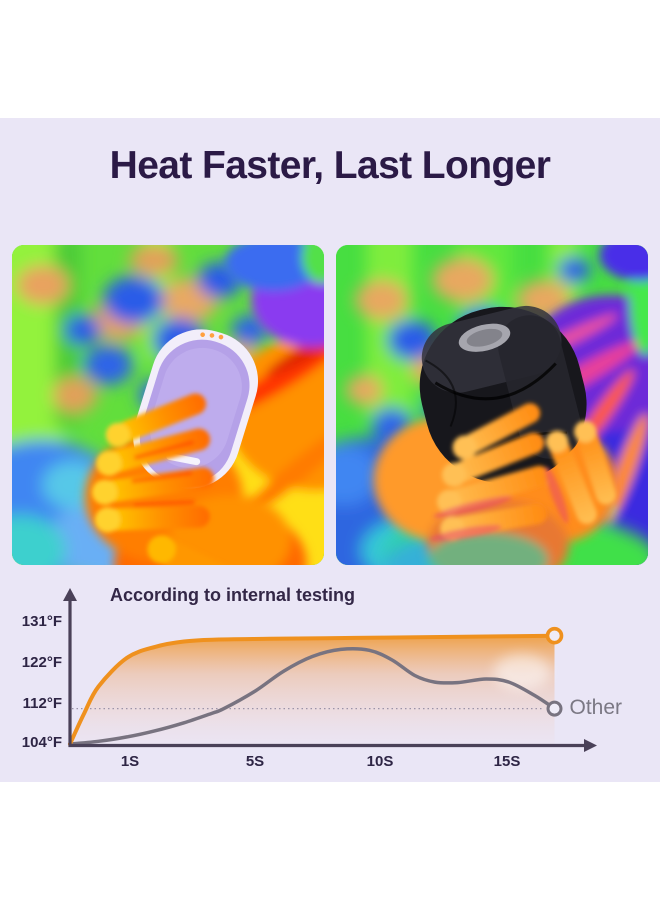 This screenshot has height=900, width=660. Describe the element at coordinates (590, 745) in the screenshot. I see `x-axis-arrow-icon` at that location.